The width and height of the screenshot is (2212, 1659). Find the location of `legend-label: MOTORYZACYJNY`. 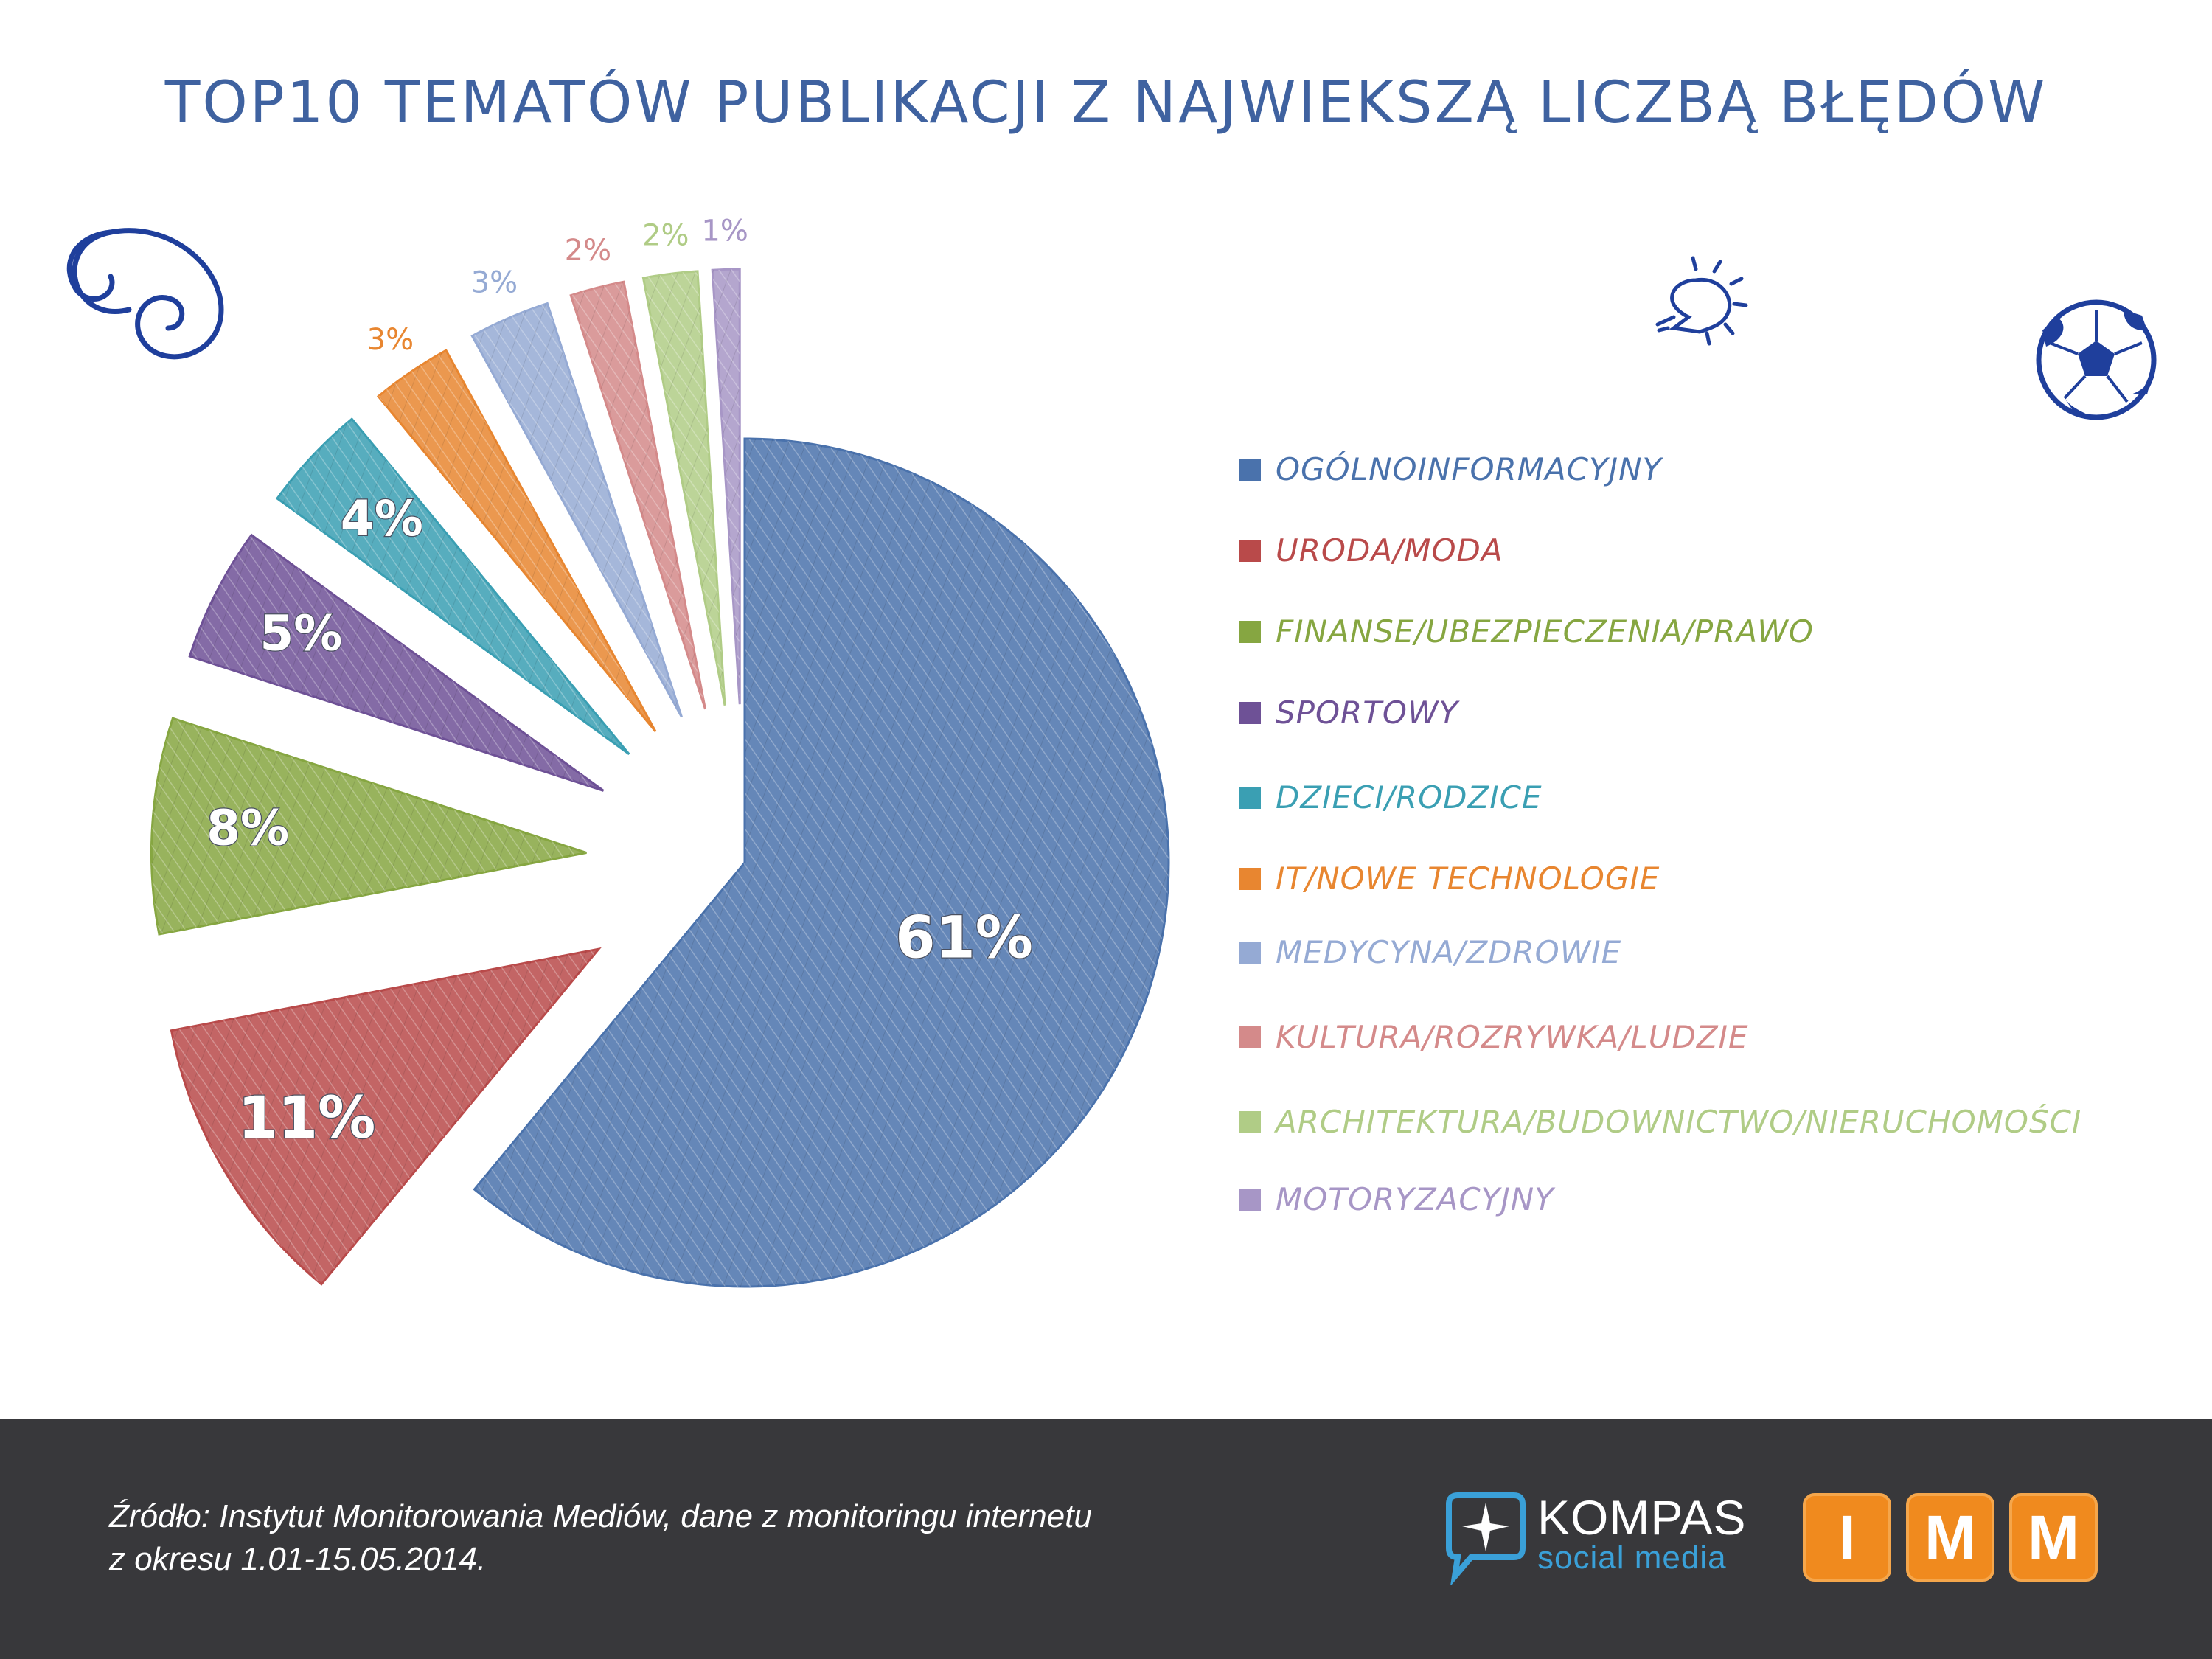

legend-label: MOTORYZACYJNY is located at coordinates (1415, 1199).